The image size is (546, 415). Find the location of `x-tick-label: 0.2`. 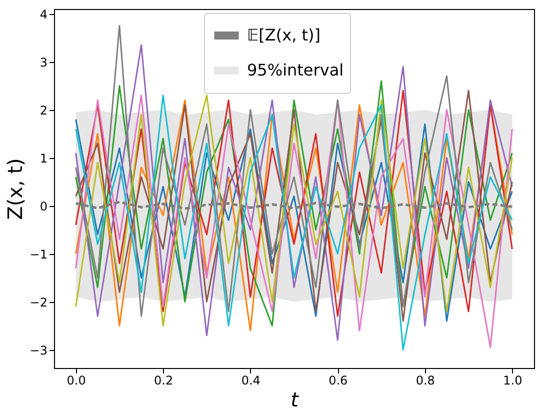

x-tick-label: 0.2 is located at coordinates (164, 381).